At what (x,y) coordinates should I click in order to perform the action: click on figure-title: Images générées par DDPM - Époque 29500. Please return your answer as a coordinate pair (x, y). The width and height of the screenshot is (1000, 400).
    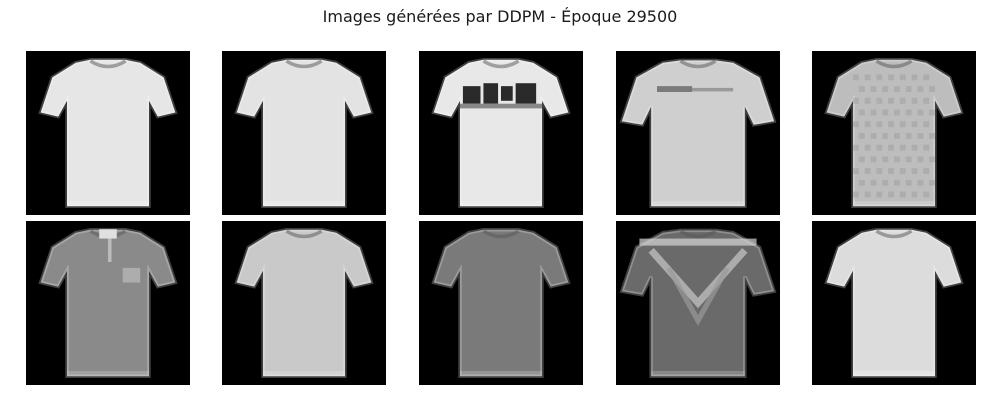
    Looking at the image, I should click on (500, 16).